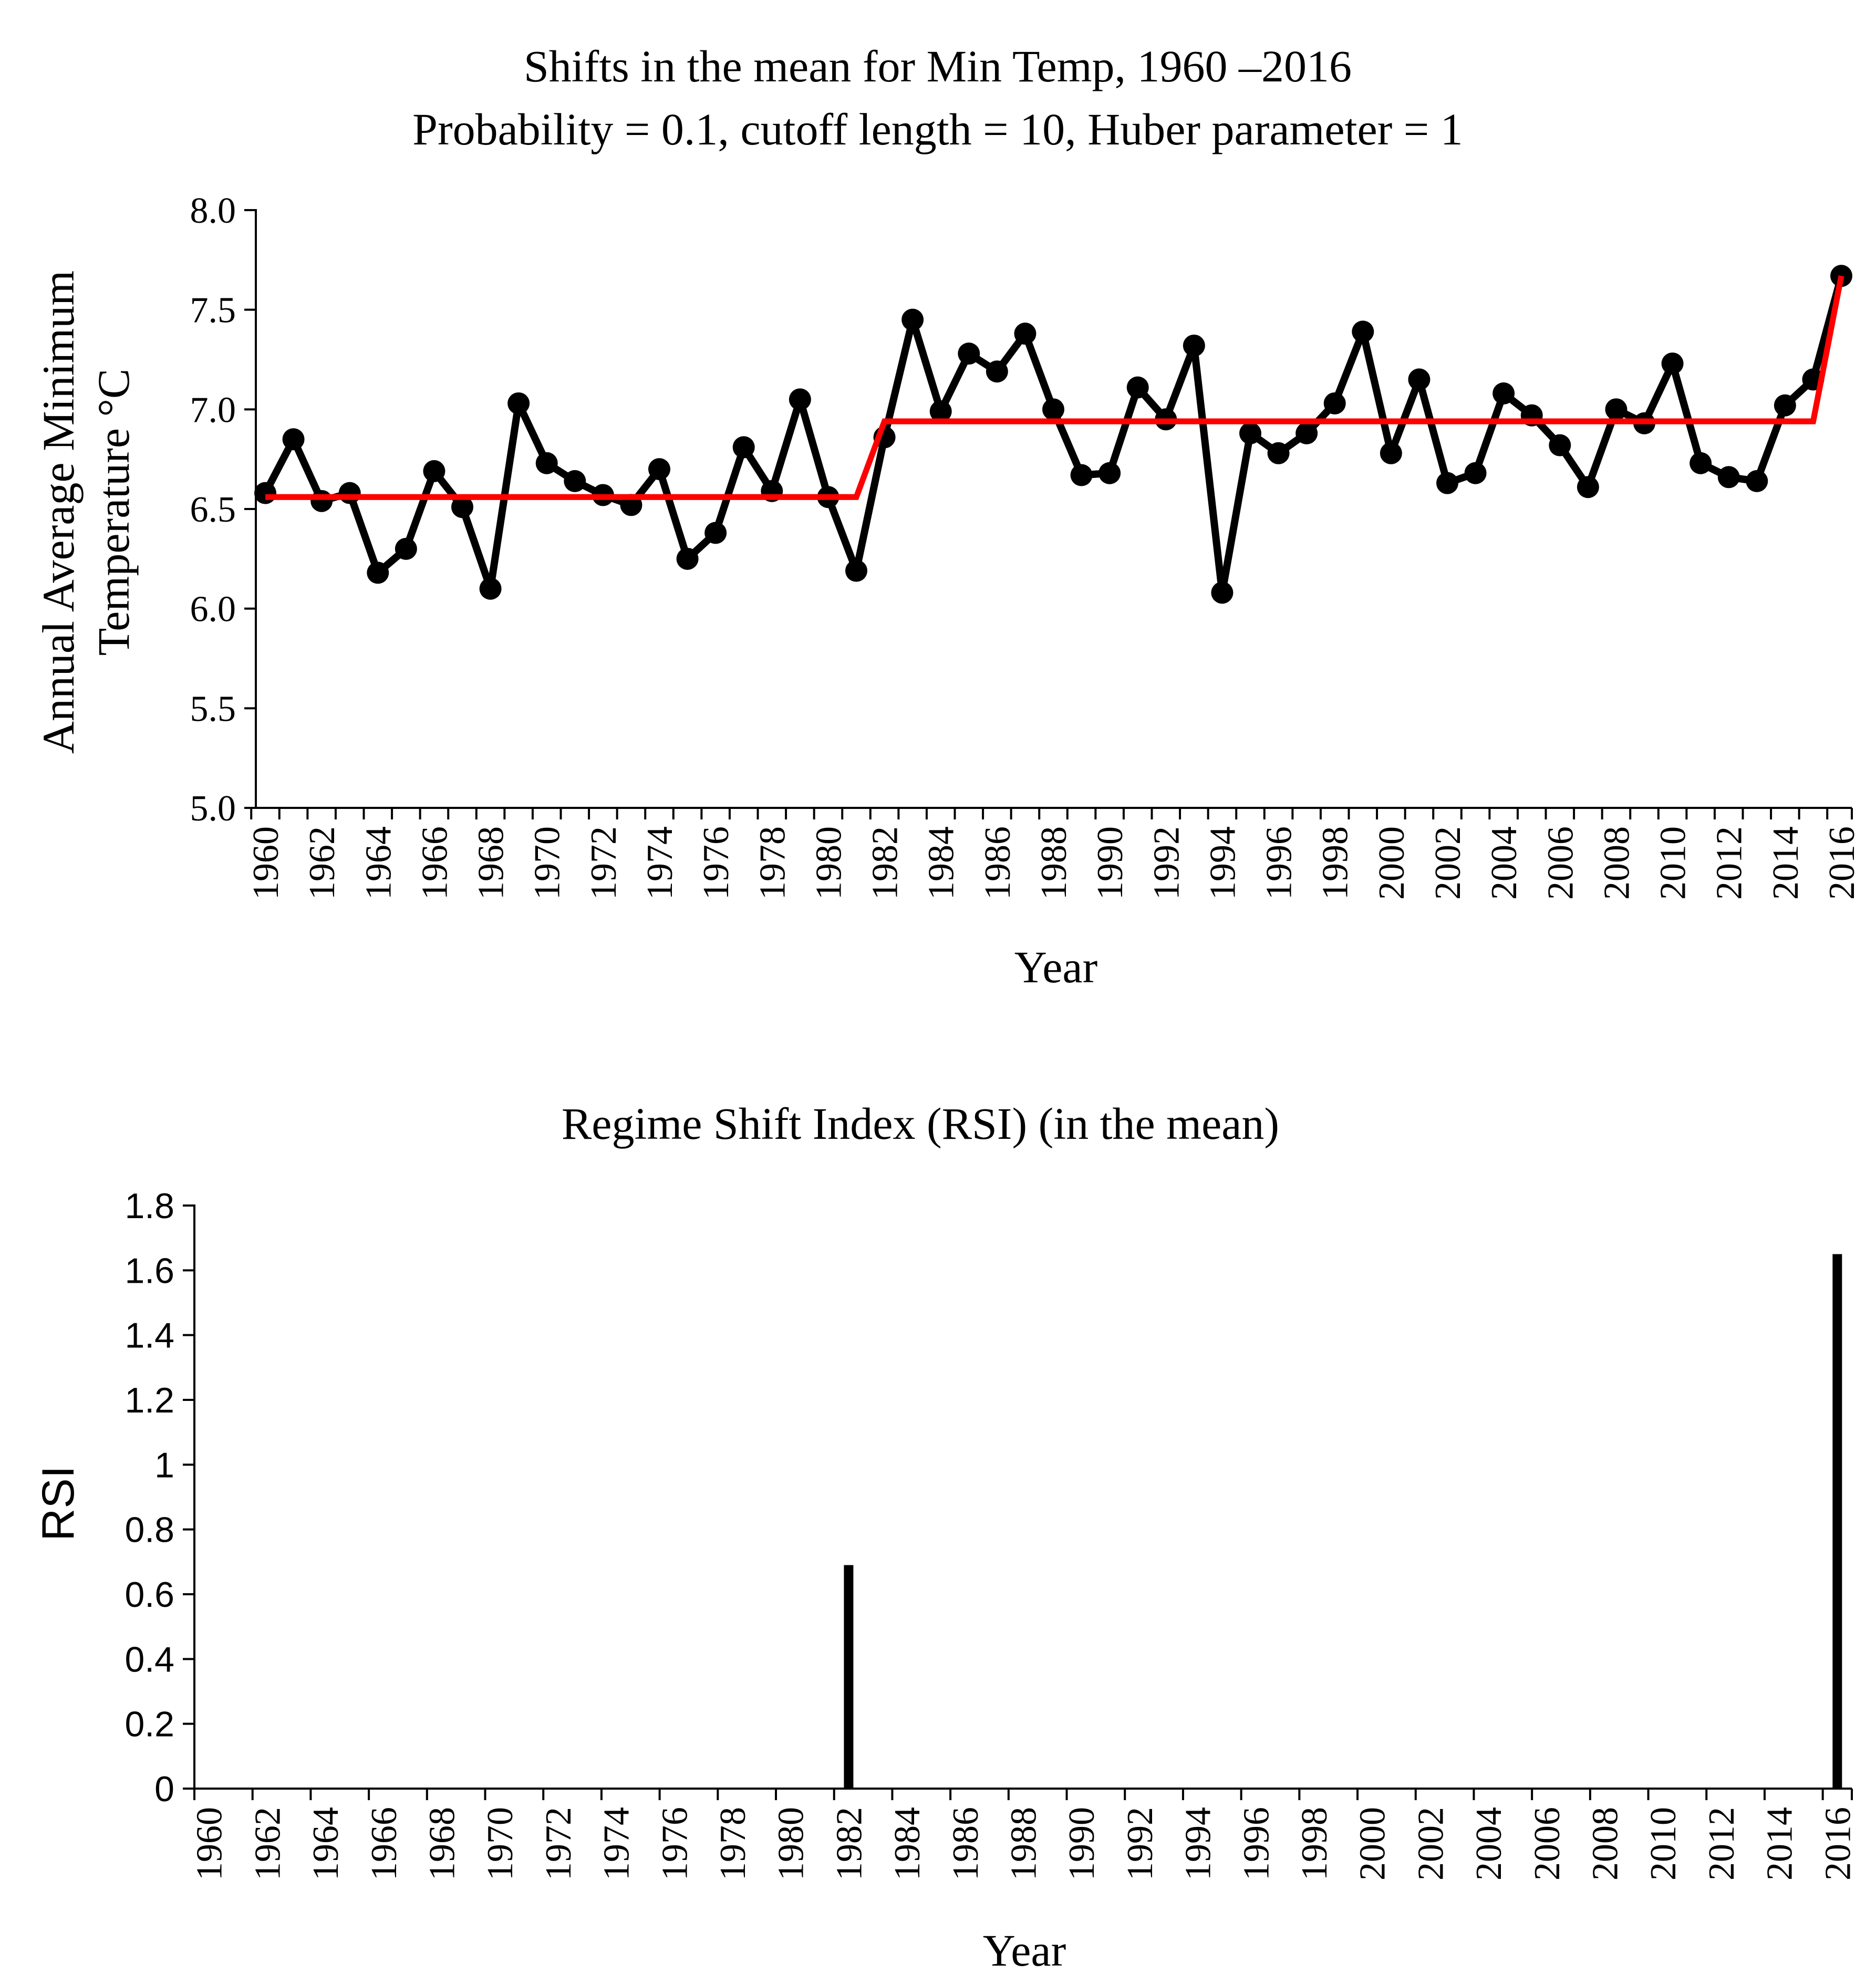 This screenshot has height=1984, width=1876. I want to click on chart2-y-tick-label: 0.2, so click(149, 1725).